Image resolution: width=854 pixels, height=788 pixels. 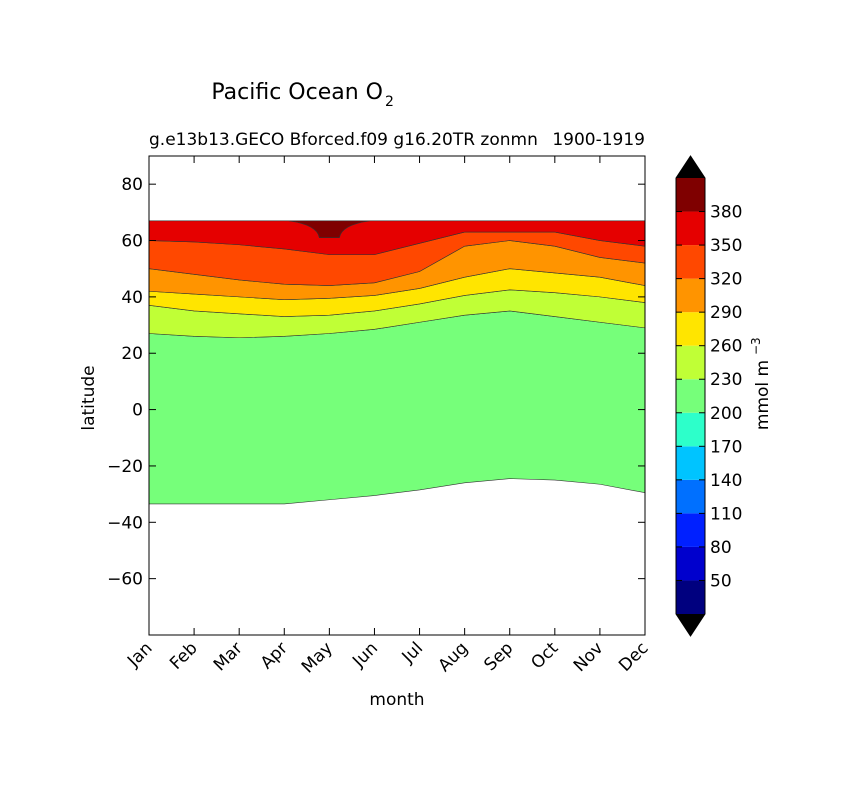 I want to click on colorbar-outline, so click(x=690, y=396).